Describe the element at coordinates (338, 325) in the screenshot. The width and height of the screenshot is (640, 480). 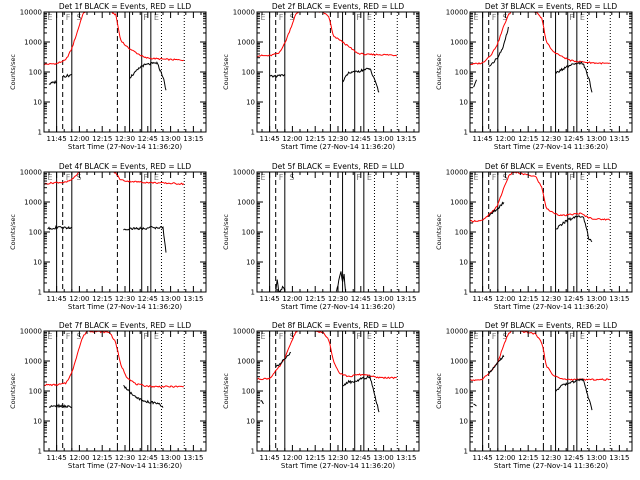
I see `panel-title: Det 8f BLACK = Events, RED = LLD` at that location.